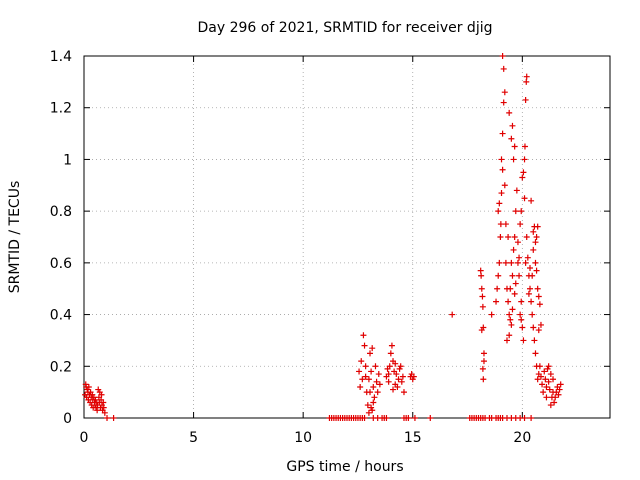  I want to click on x-tick-label: 10, so click(303, 438).